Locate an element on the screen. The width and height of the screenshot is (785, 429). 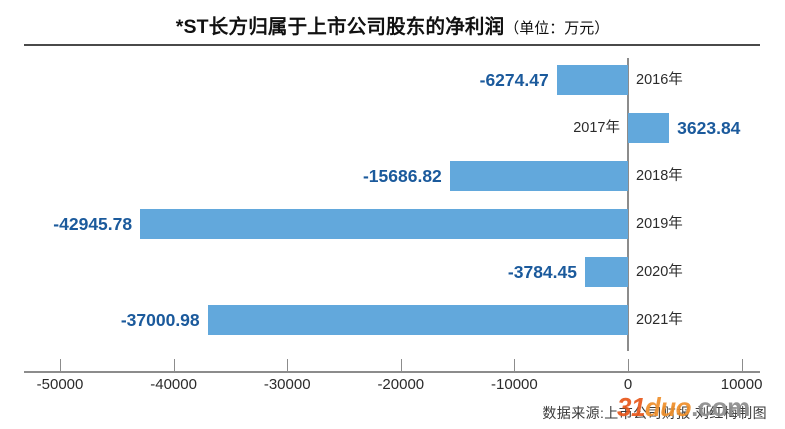
chart-title-unit: （单位：万元） is located at coordinates (557, 28).